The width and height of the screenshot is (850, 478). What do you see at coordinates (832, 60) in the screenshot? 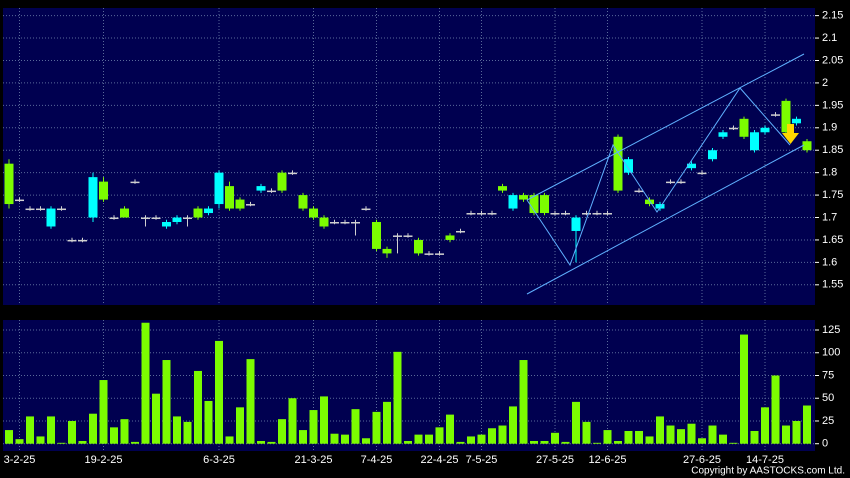
I see `y-tick-label: 2.05` at bounding box center [832, 60].